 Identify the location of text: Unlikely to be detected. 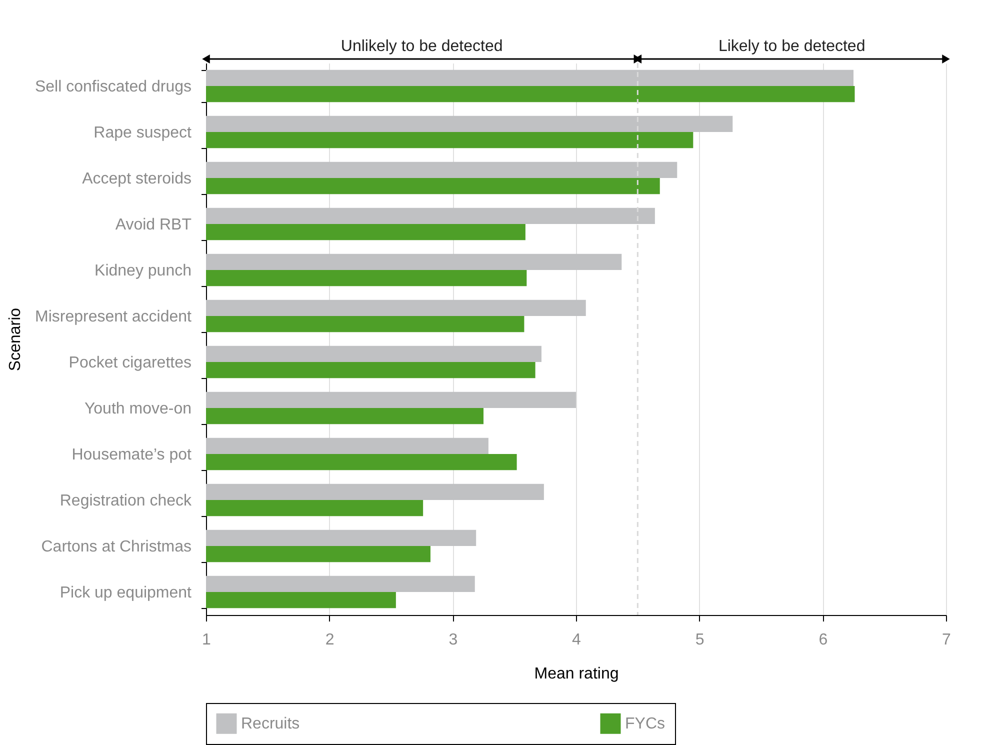
(421, 46).